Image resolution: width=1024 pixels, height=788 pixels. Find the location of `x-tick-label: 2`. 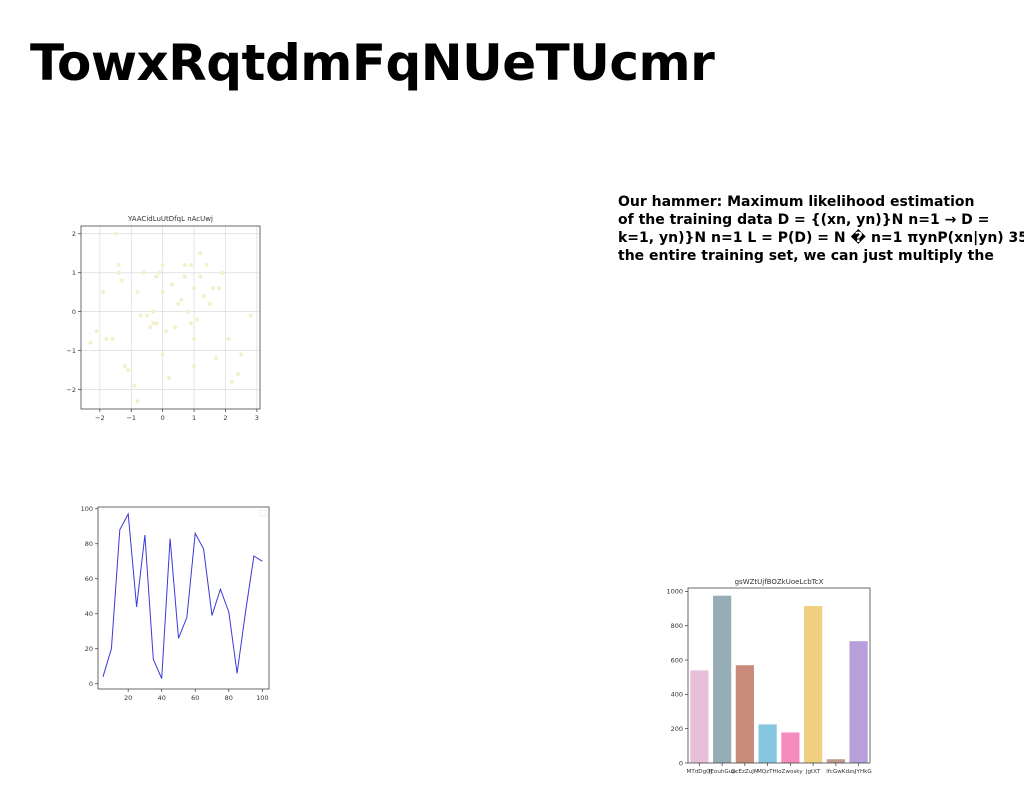

x-tick-label: 2 is located at coordinates (225, 418).